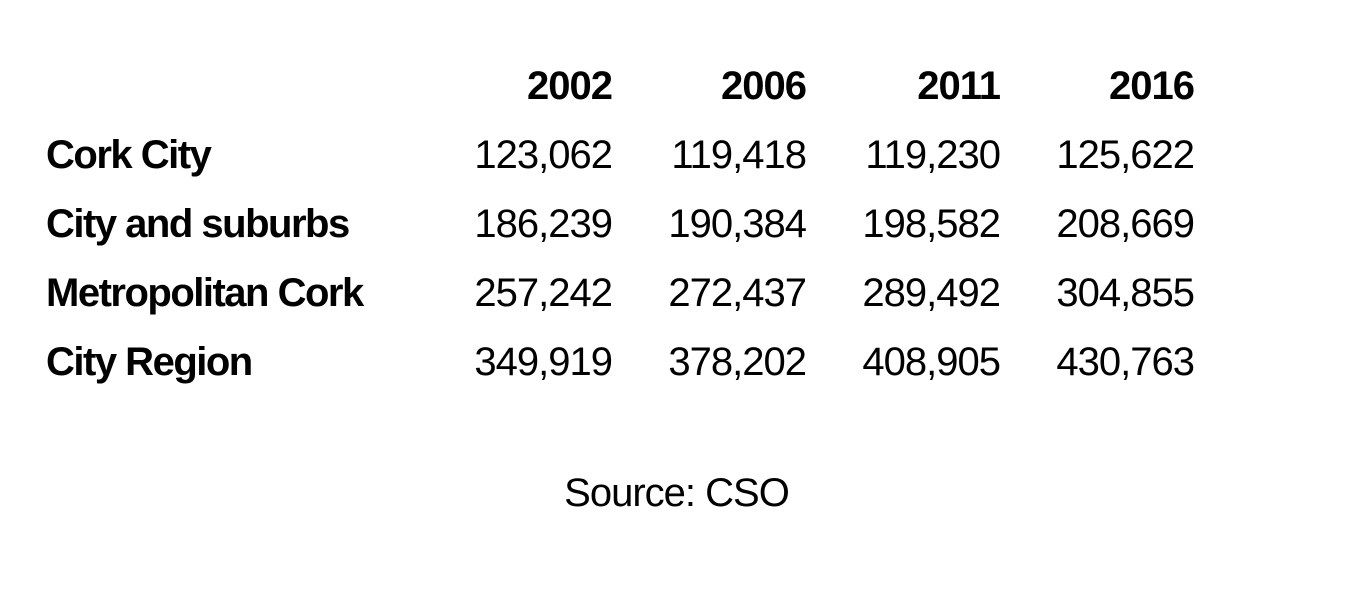  What do you see at coordinates (737, 224) in the screenshot?
I see `table-cell: 190,384` at bounding box center [737, 224].